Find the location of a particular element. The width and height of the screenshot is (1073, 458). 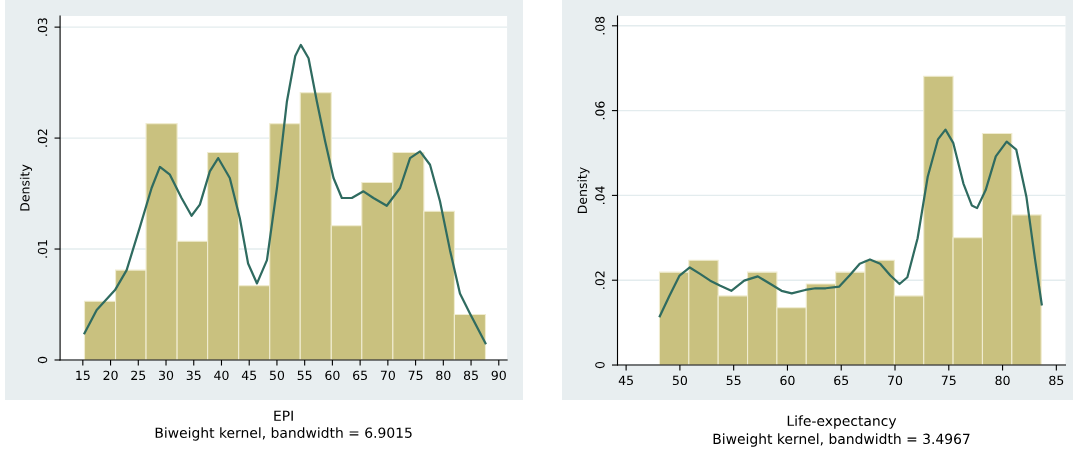

x-tick-label: 20 is located at coordinates (110, 375).